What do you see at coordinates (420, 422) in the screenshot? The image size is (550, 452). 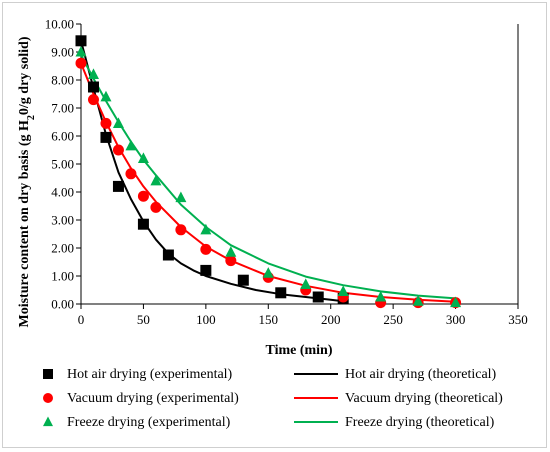 I see `legend-label-freeze-drying-theoretical: Freeze drying (theoretical)` at bounding box center [420, 422].